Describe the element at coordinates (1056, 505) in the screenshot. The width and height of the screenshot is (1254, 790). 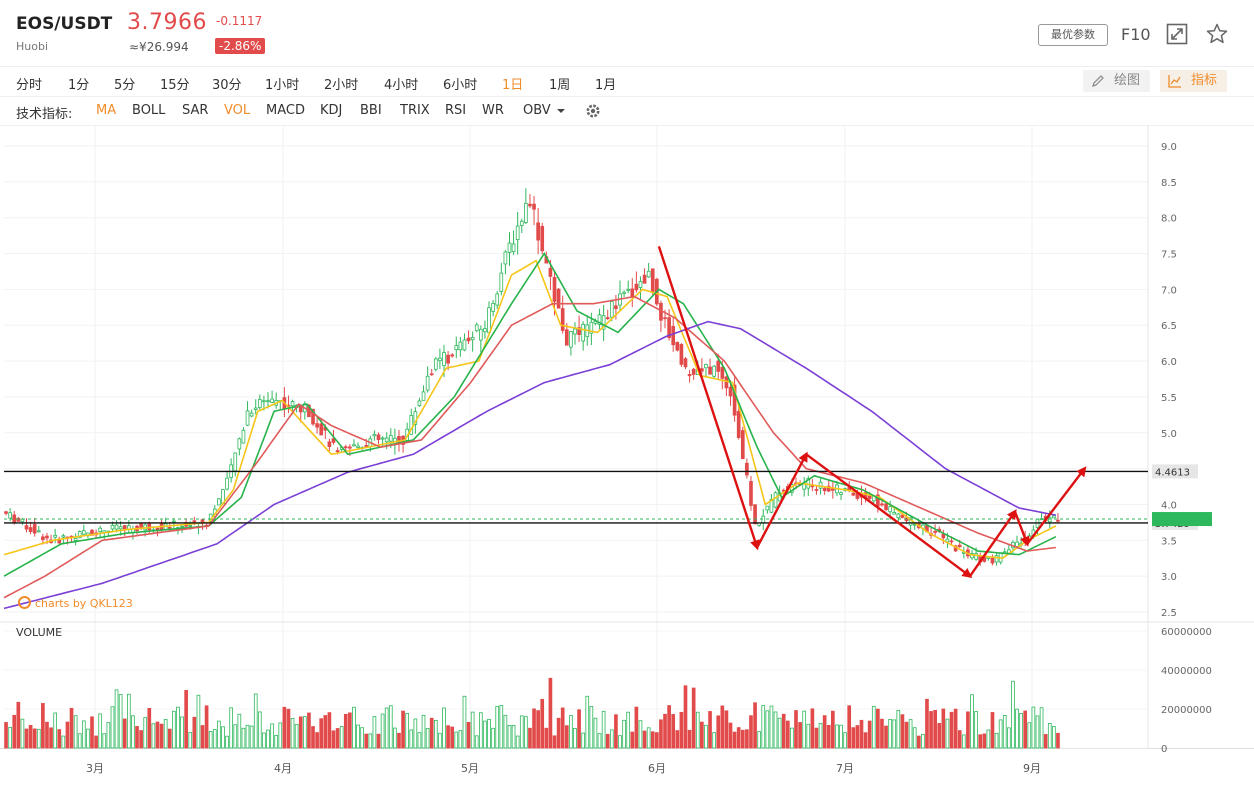
I see `annotation-arrow` at that location.